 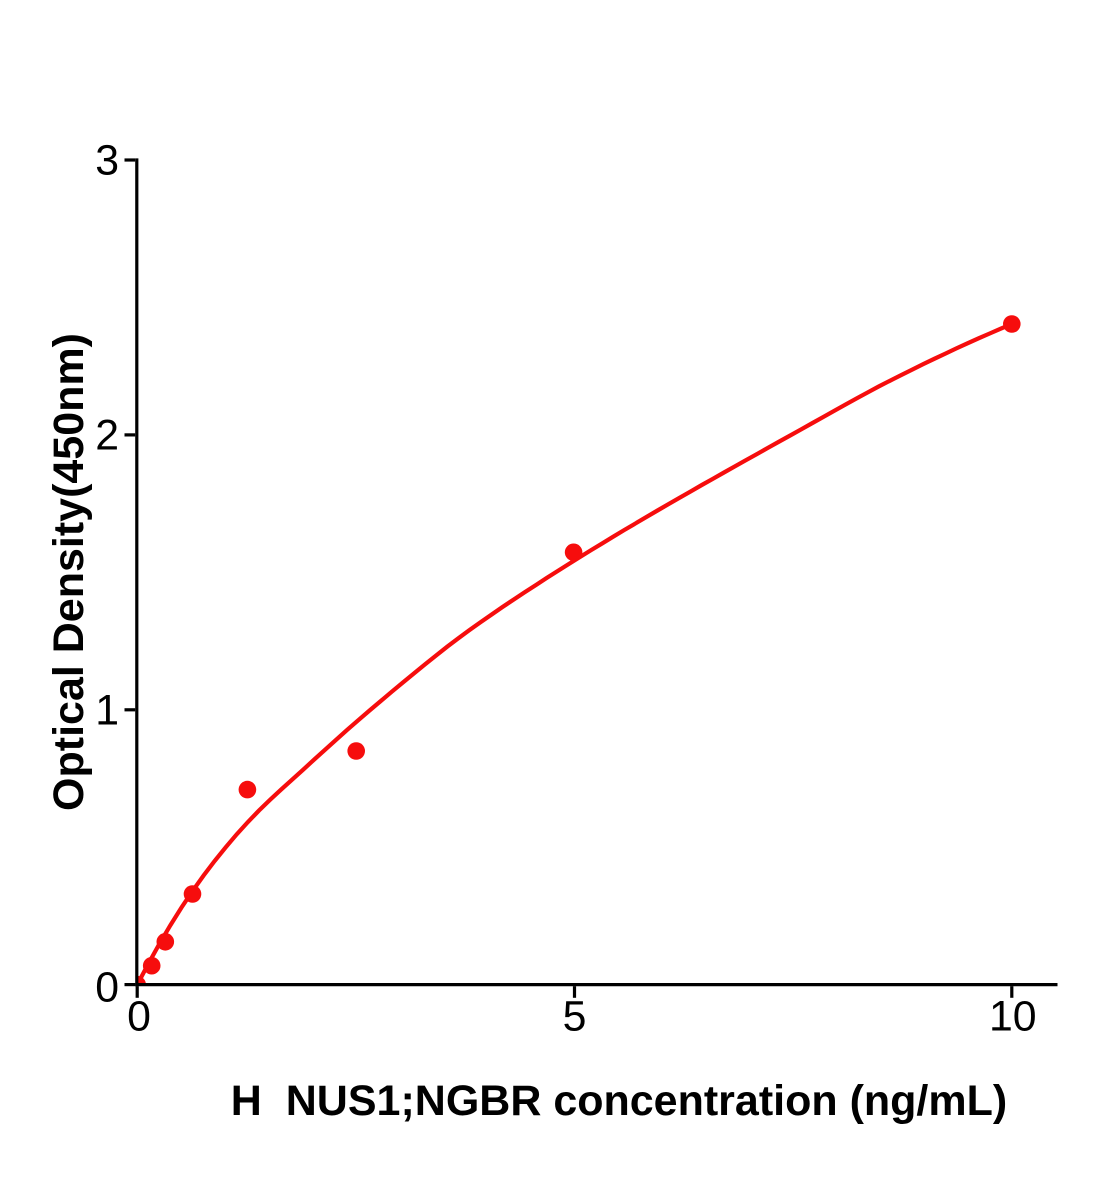 I want to click on svg-text: 5, so click(x=575, y=1017).